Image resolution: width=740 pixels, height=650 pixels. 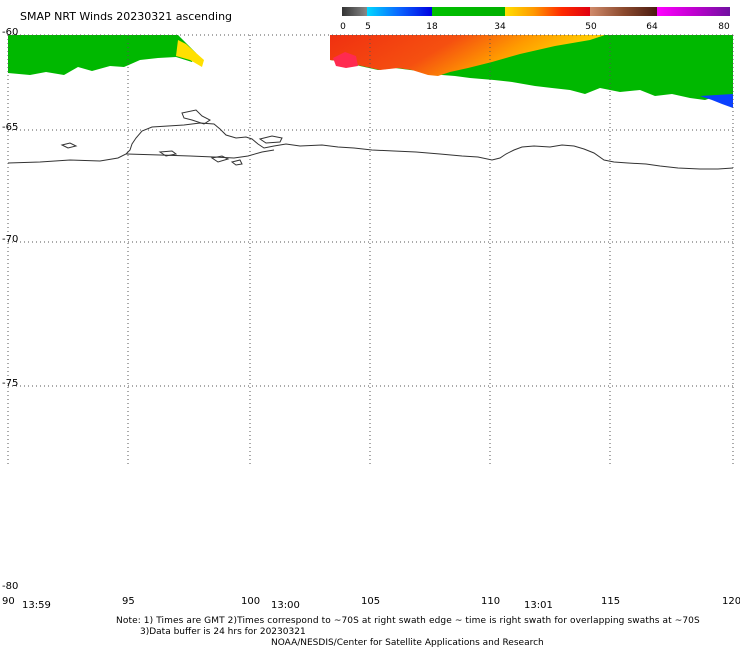 What do you see at coordinates (491, 601) in the screenshot?
I see `lon-label-110: 110` at bounding box center [491, 601].